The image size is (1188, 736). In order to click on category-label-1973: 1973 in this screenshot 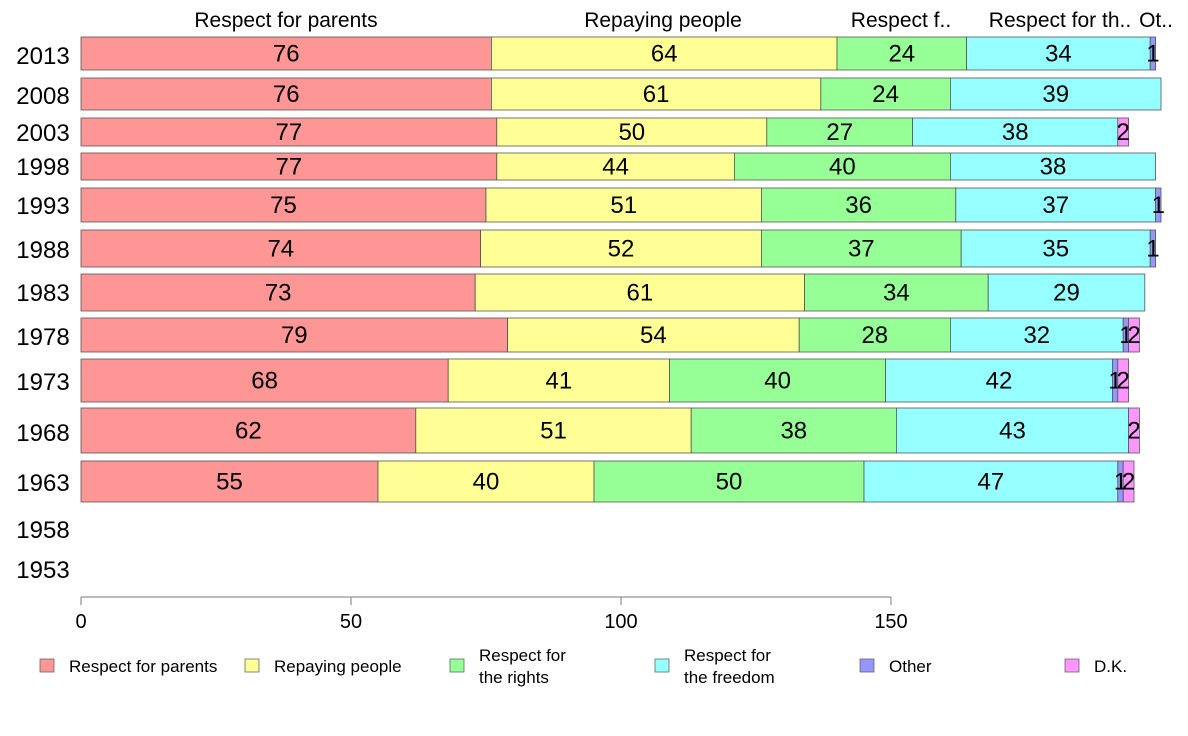, I will do `click(42, 382)`.